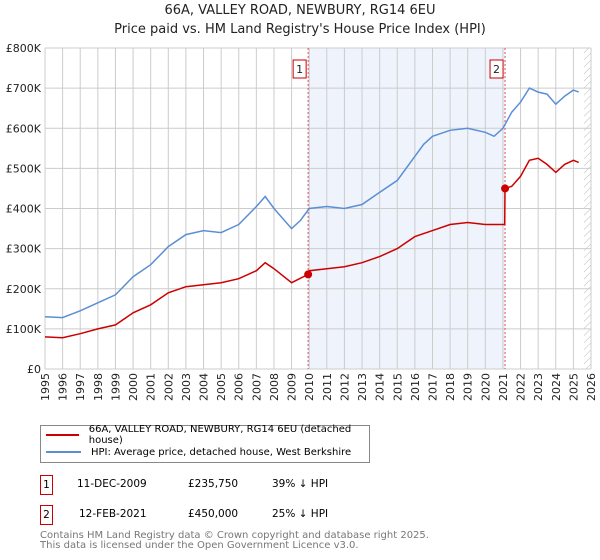  I want to click on y-tick-label: £200K, so click(24, 289).